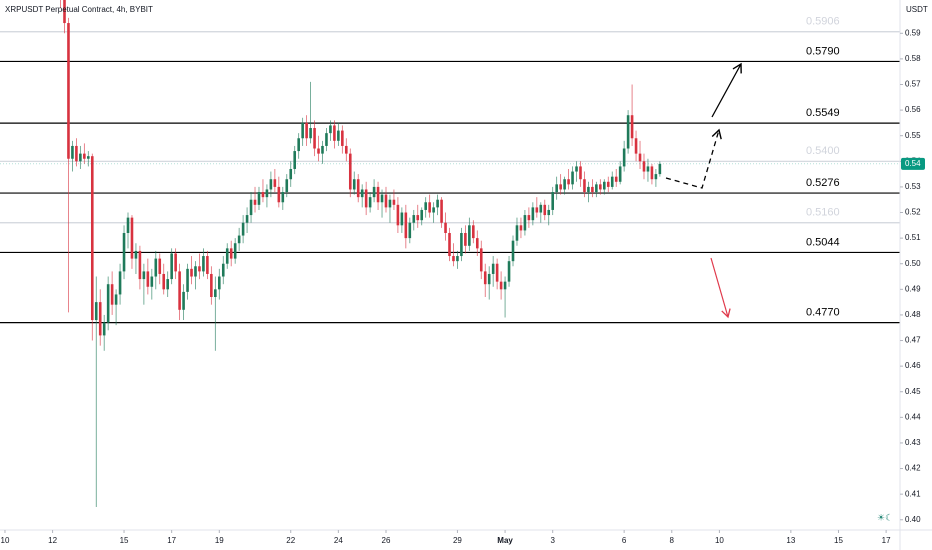 This screenshot has height=550, width=932. What do you see at coordinates (386, 540) in the screenshot?
I see `x-tick-label: 26` at bounding box center [386, 540].